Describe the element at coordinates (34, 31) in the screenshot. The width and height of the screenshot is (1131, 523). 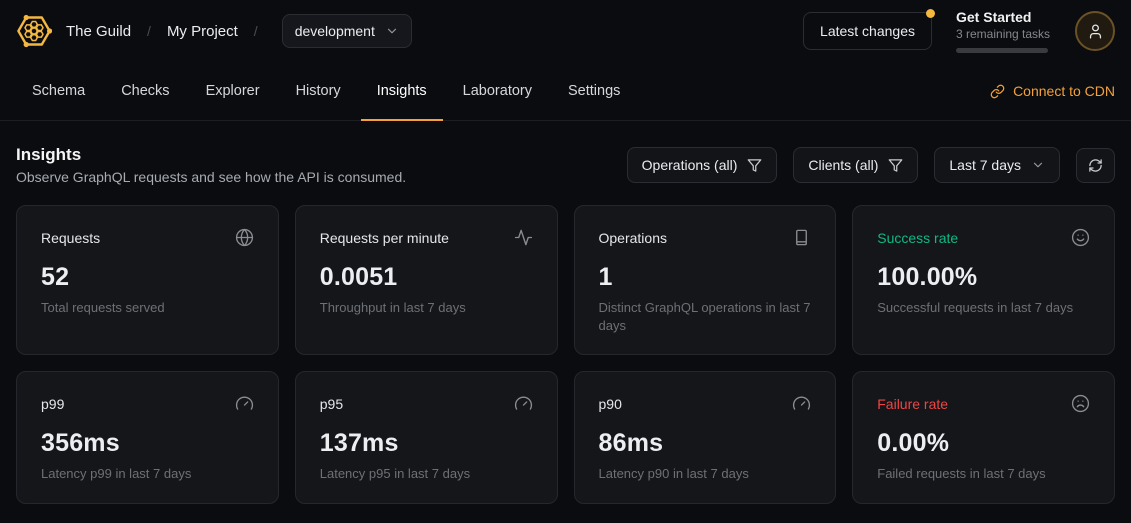
I see `hive-logo-icon` at that location.